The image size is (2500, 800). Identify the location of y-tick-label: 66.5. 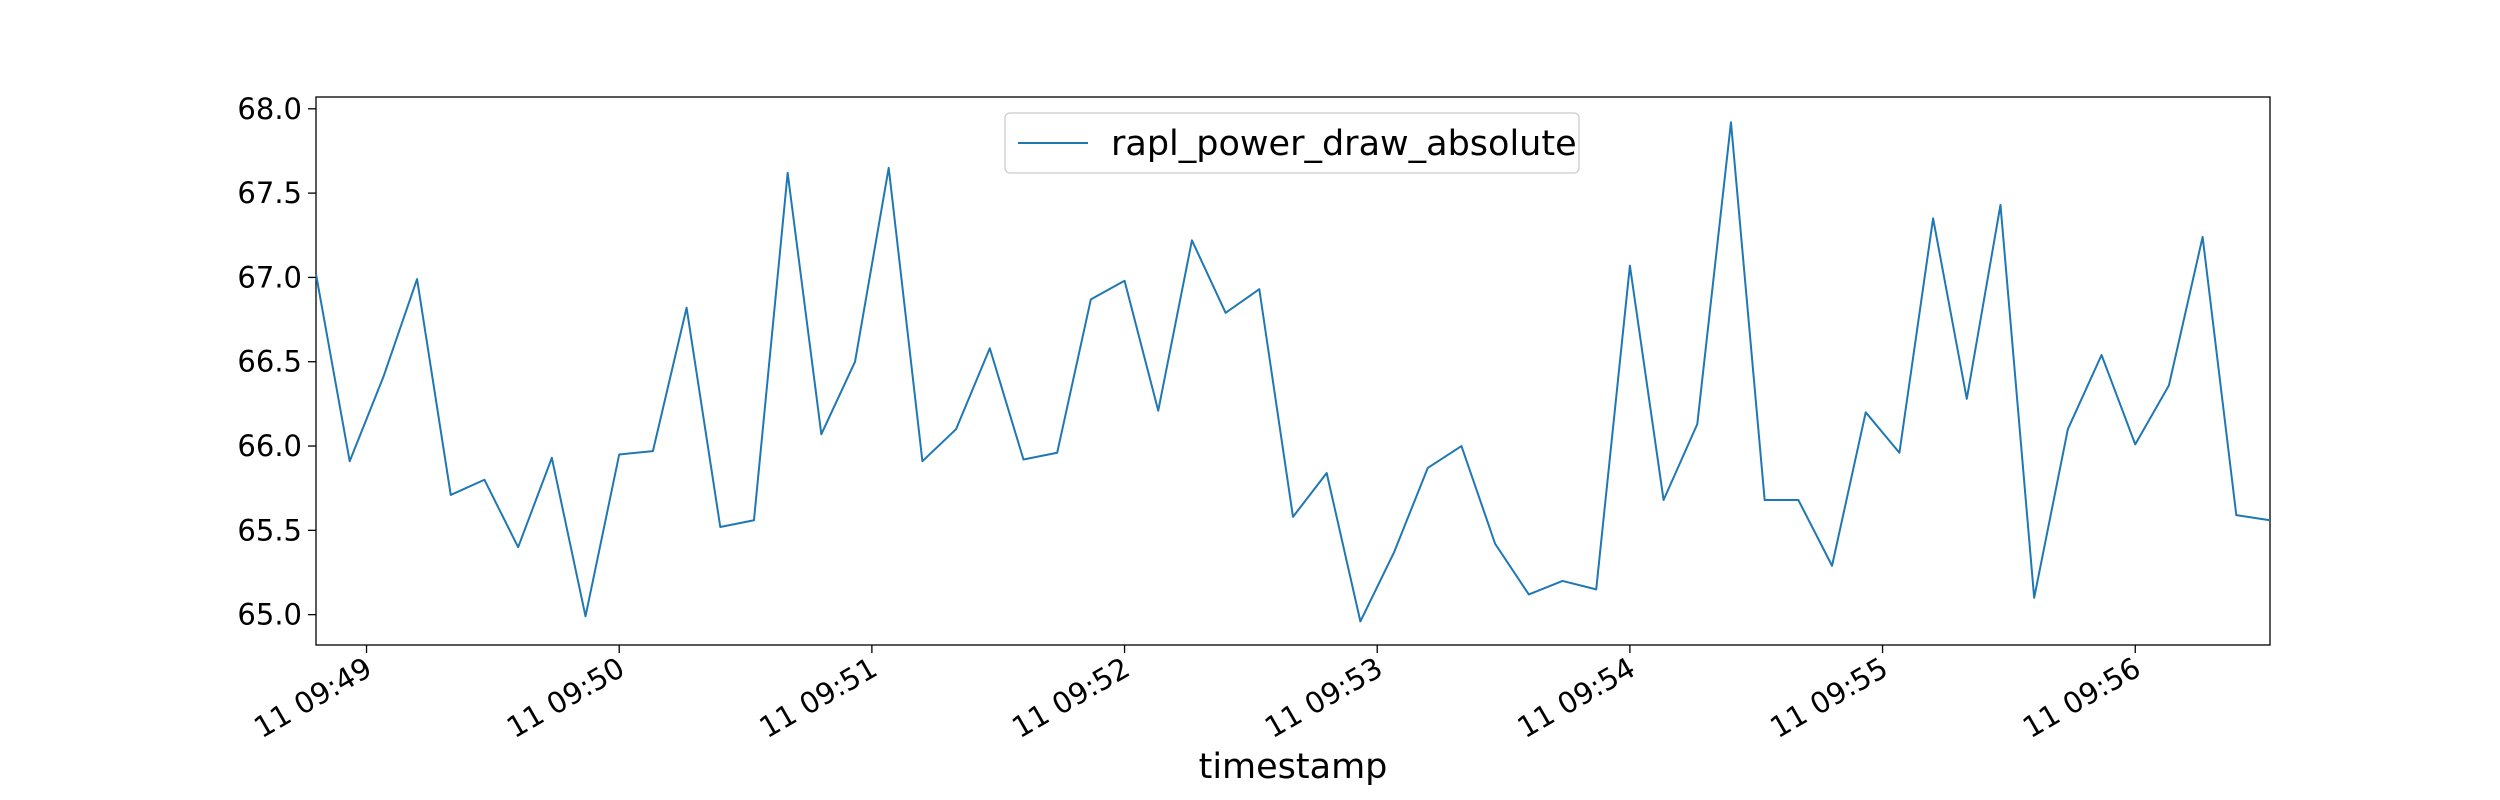
(269, 362).